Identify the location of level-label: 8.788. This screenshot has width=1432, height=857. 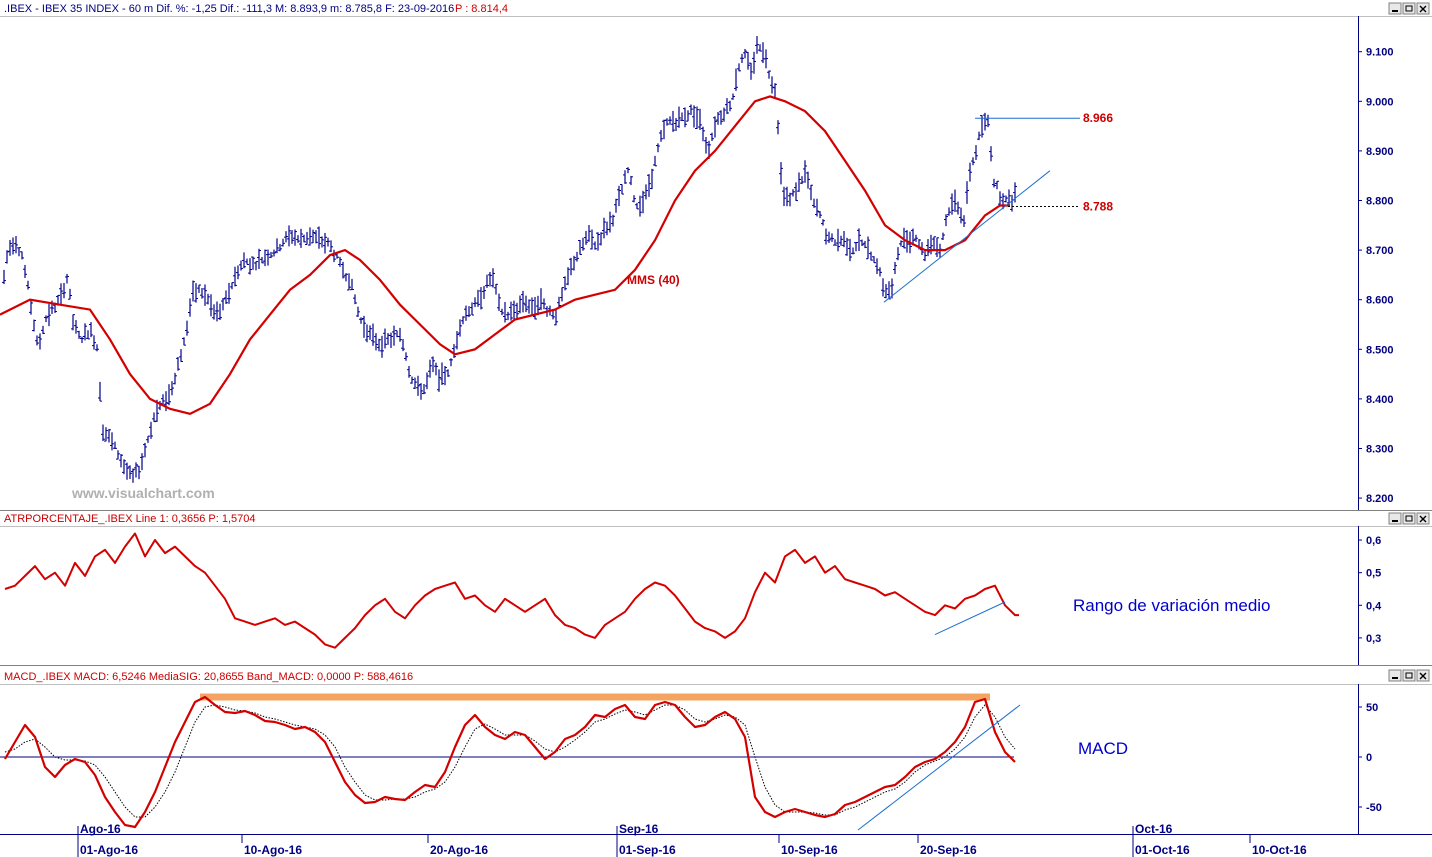
(1098, 206).